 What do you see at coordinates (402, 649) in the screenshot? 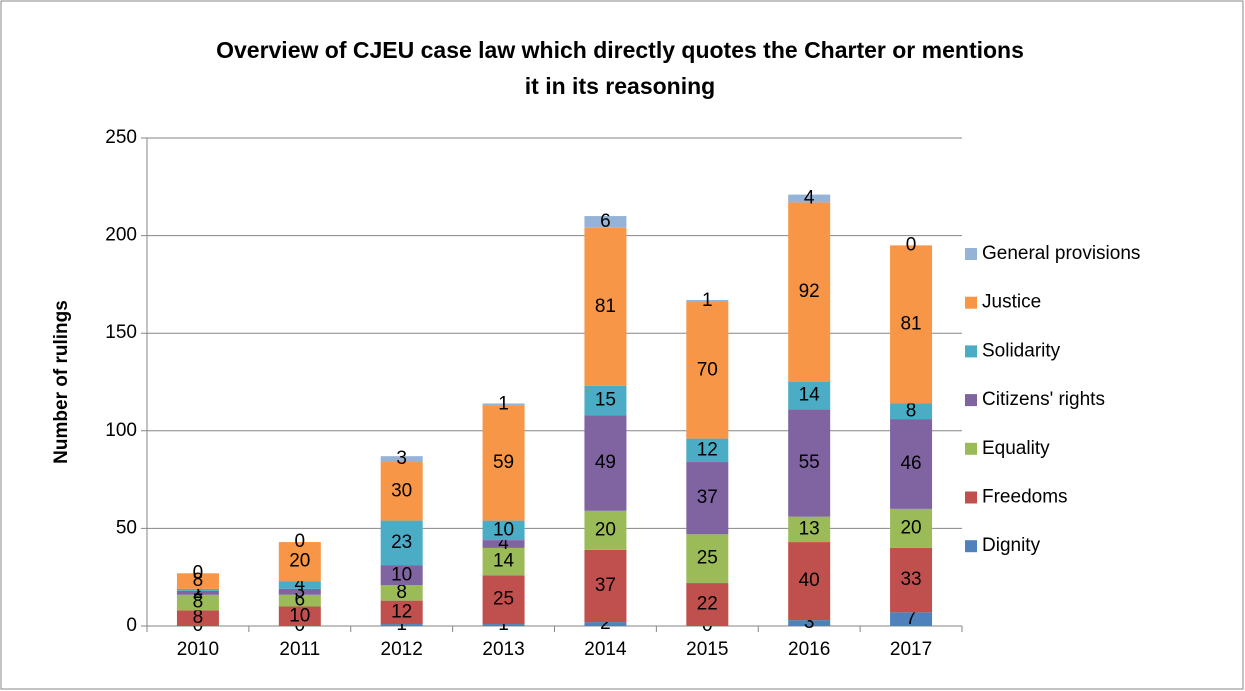
I see `x-tick-label: 2012` at bounding box center [402, 649].